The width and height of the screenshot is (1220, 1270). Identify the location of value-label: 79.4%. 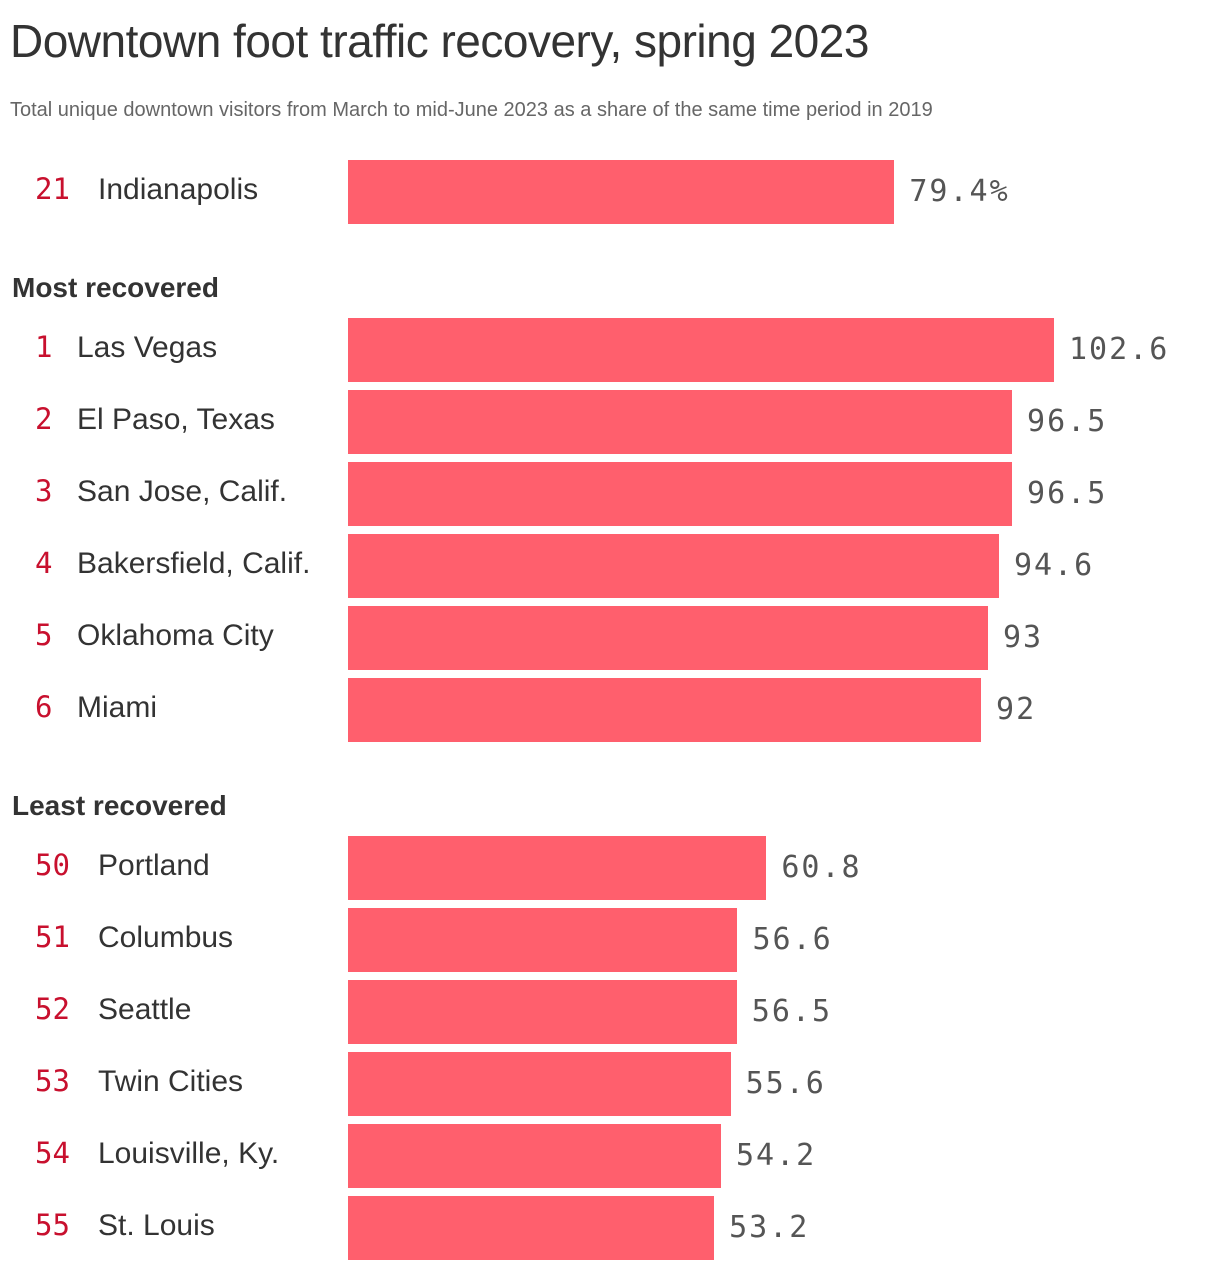
(959, 191).